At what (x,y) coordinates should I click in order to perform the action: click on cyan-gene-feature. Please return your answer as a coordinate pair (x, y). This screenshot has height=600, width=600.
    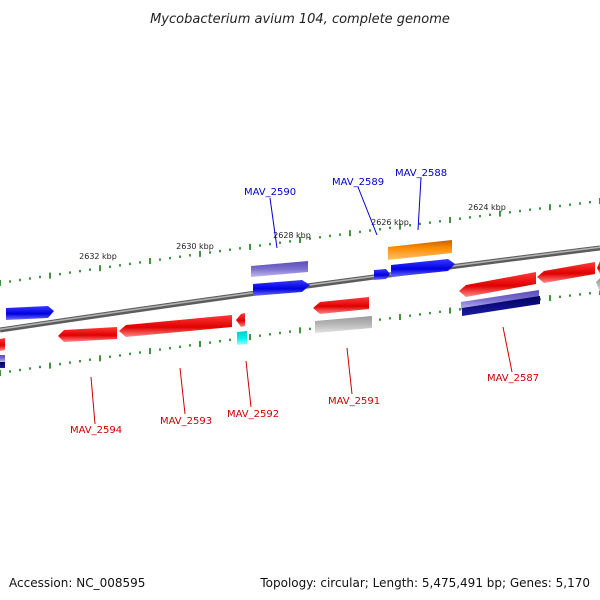
    Looking at the image, I should click on (242, 338).